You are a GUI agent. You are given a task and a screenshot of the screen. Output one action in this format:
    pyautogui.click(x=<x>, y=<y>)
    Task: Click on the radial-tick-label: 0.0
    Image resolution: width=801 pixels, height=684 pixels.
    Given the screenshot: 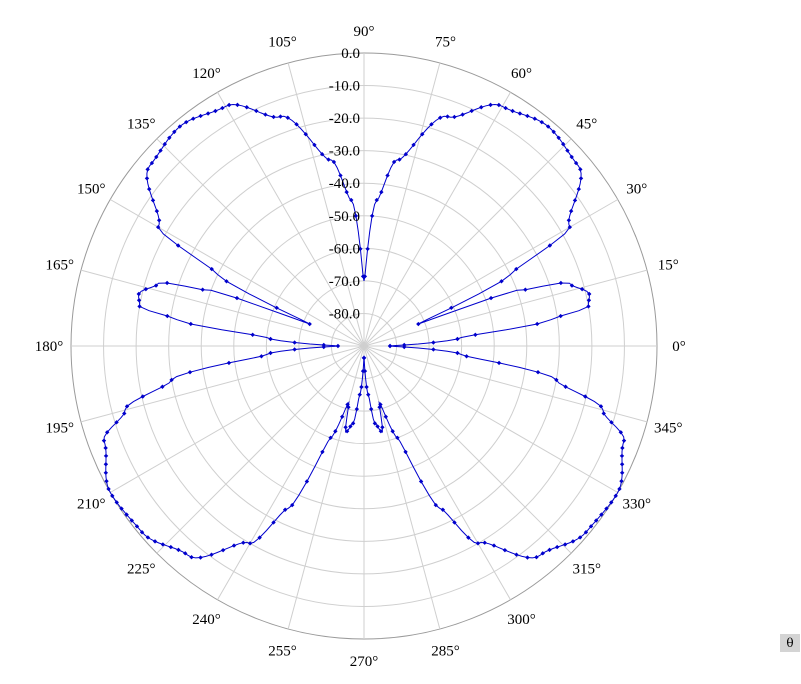 What is the action you would take?
    pyautogui.click(x=350, y=54)
    